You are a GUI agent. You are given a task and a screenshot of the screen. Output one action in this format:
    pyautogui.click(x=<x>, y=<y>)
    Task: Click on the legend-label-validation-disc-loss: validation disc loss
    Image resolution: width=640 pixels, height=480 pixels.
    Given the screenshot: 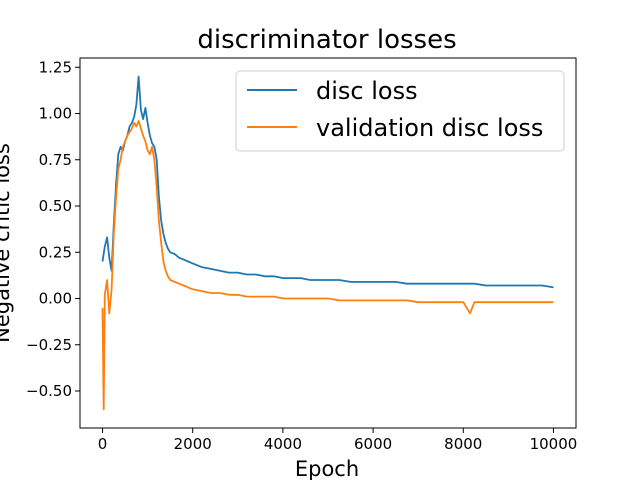 What is the action you would take?
    pyautogui.click(x=429, y=128)
    